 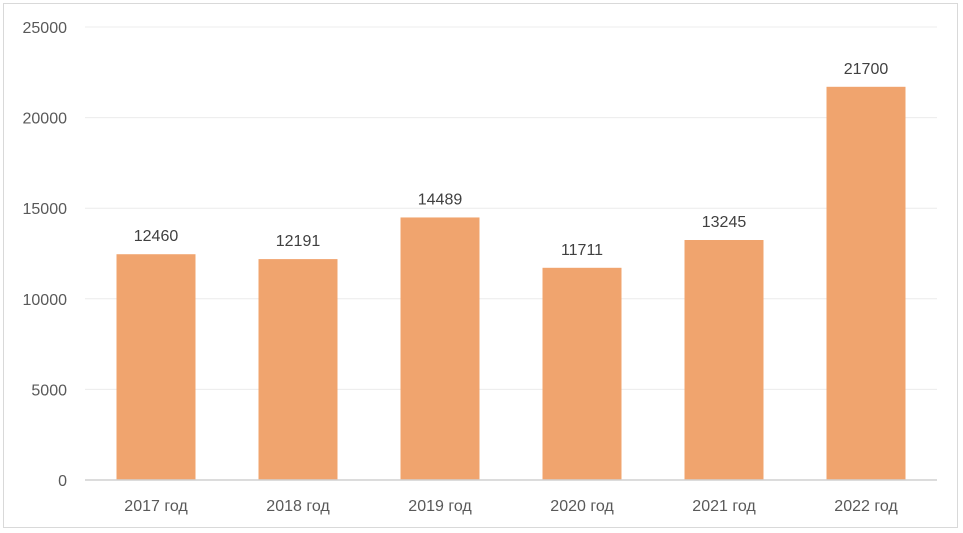 I want to click on data-label: 13245, so click(x=724, y=222).